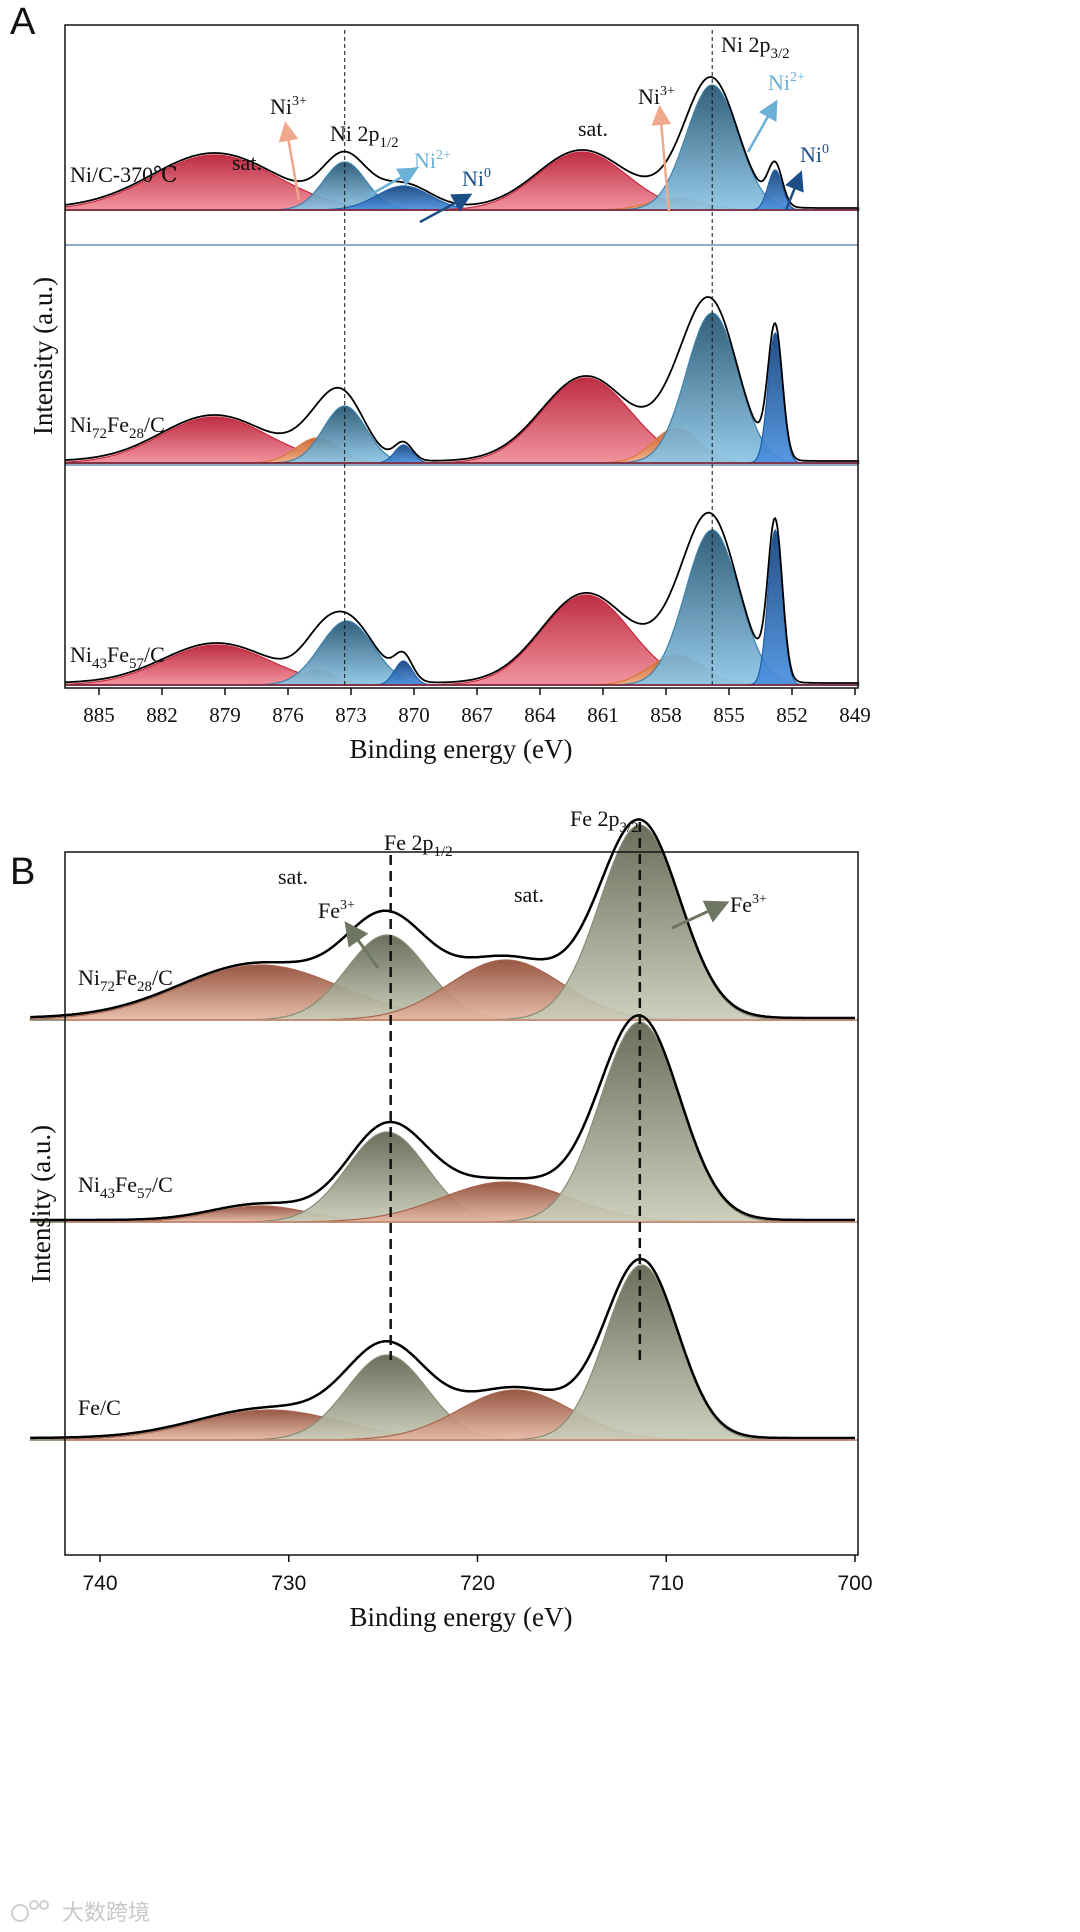 This screenshot has width=1080, height=1932. What do you see at coordinates (477, 1583) in the screenshot?
I see `x-tick-label: 720` at bounding box center [477, 1583].